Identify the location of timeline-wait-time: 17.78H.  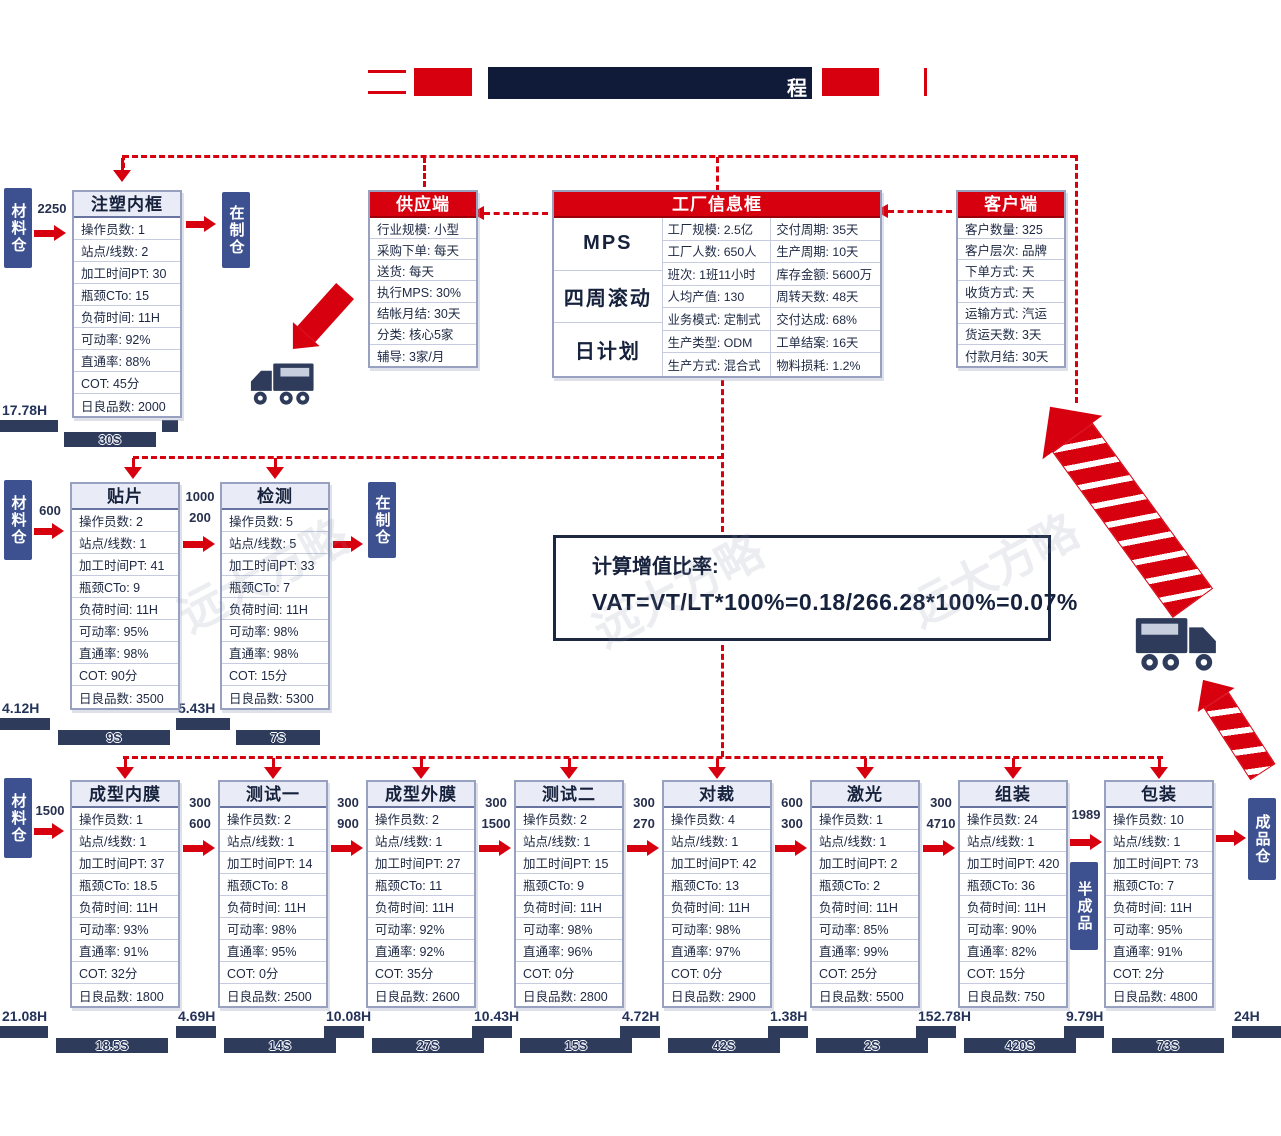
(25, 410).